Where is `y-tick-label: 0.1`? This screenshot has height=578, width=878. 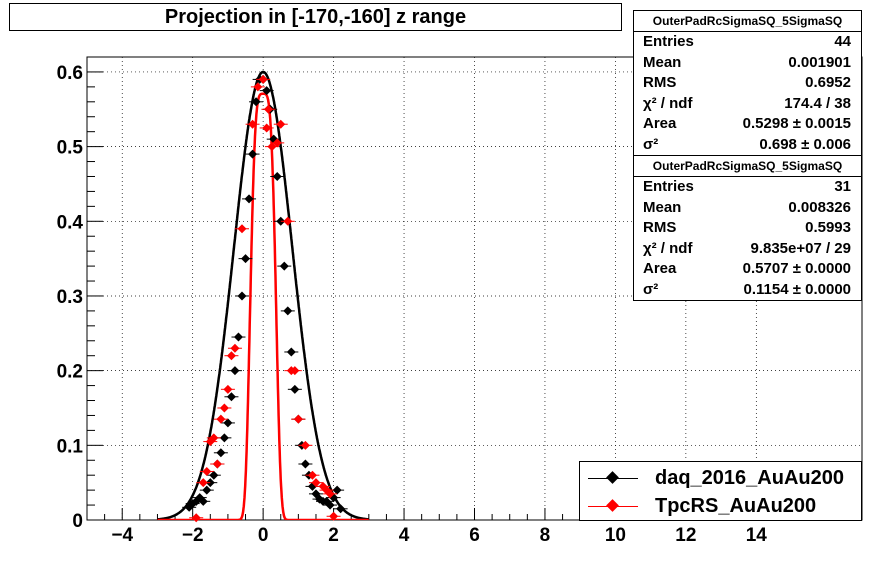 y-tick-label: 0.1 is located at coordinates (70, 446).